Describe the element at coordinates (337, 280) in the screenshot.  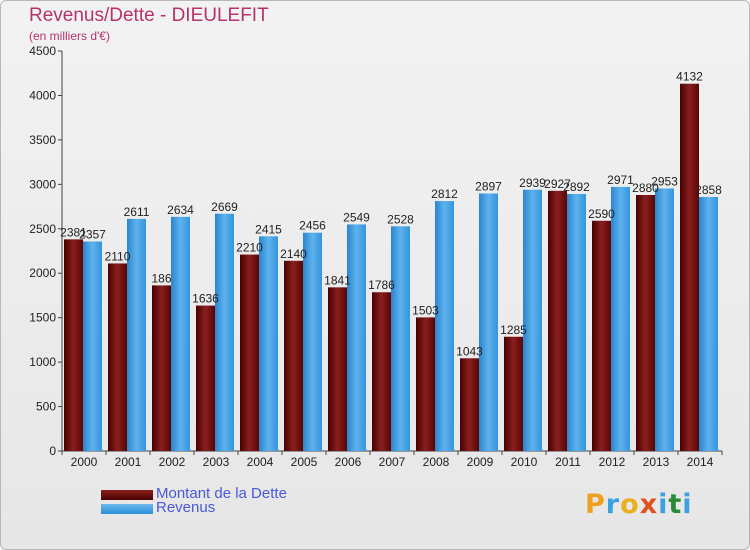
I see `data-label: 1841` at that location.